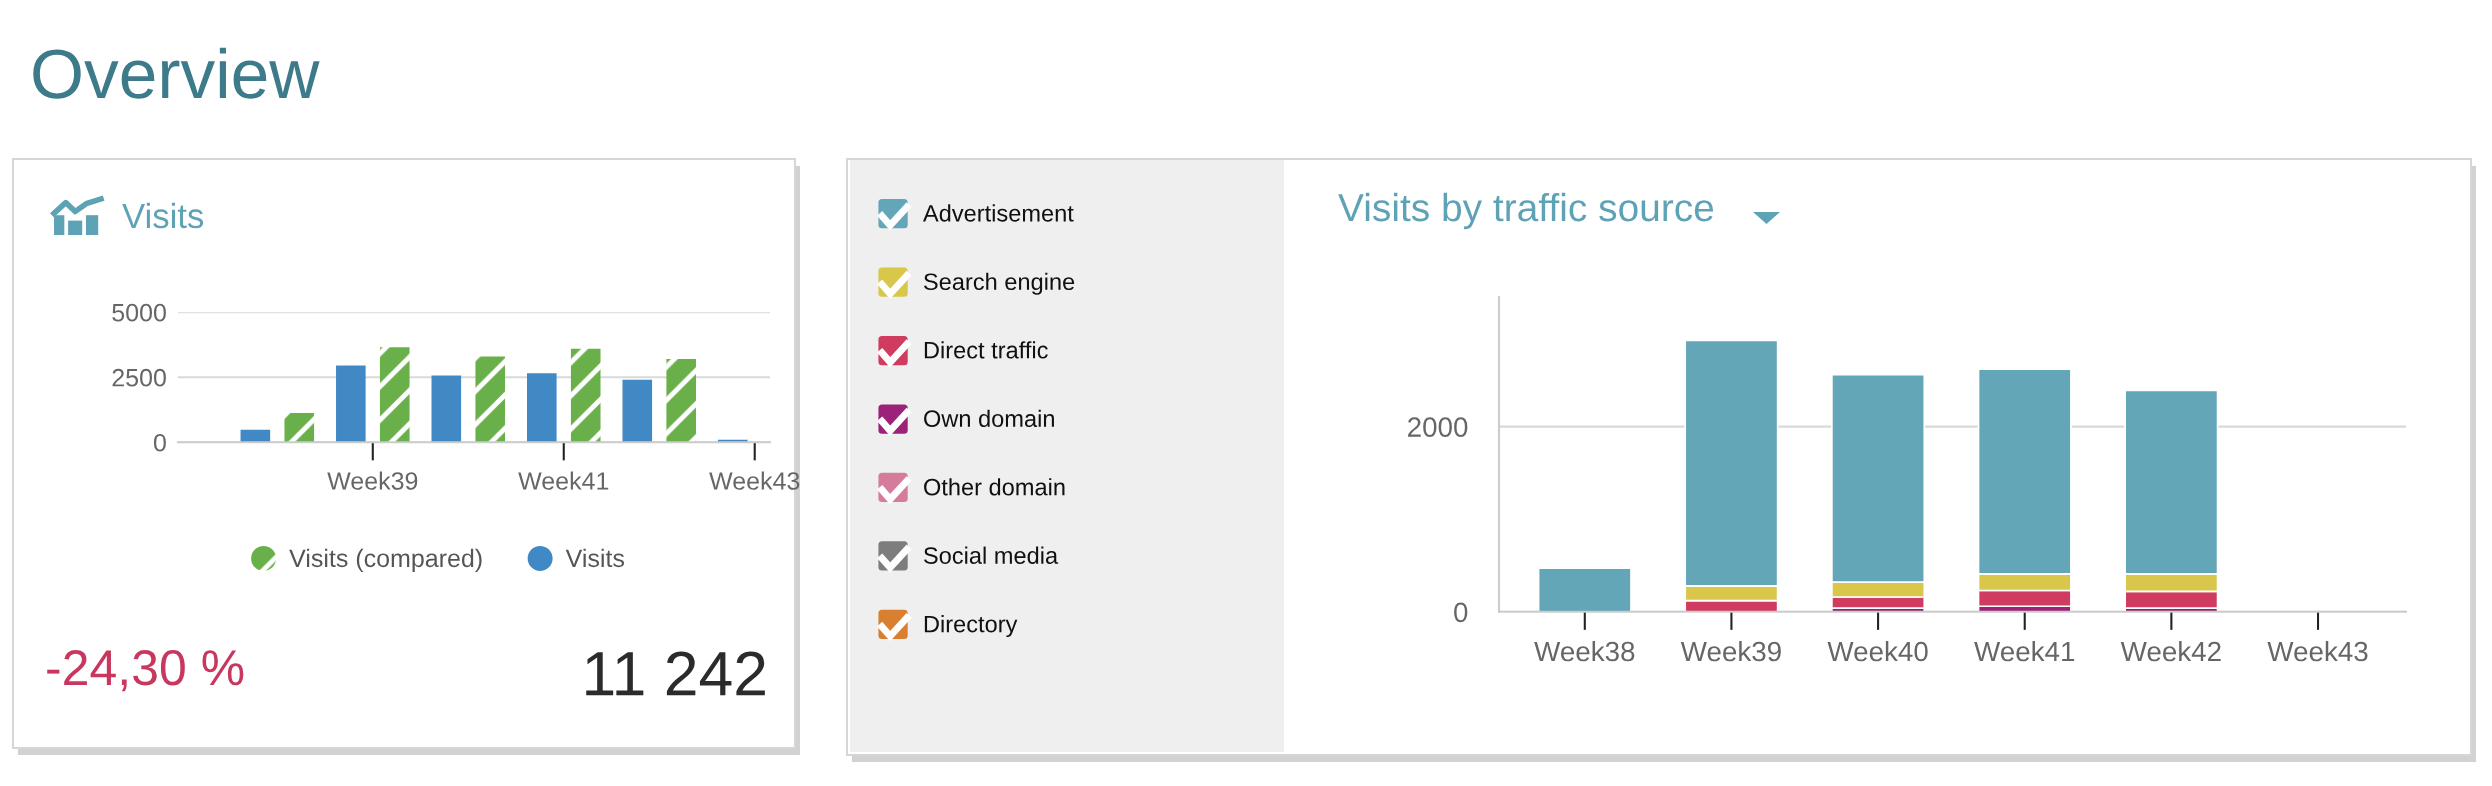  What do you see at coordinates (971, 626) in the screenshot?
I see `legend-label: Directory` at bounding box center [971, 626].